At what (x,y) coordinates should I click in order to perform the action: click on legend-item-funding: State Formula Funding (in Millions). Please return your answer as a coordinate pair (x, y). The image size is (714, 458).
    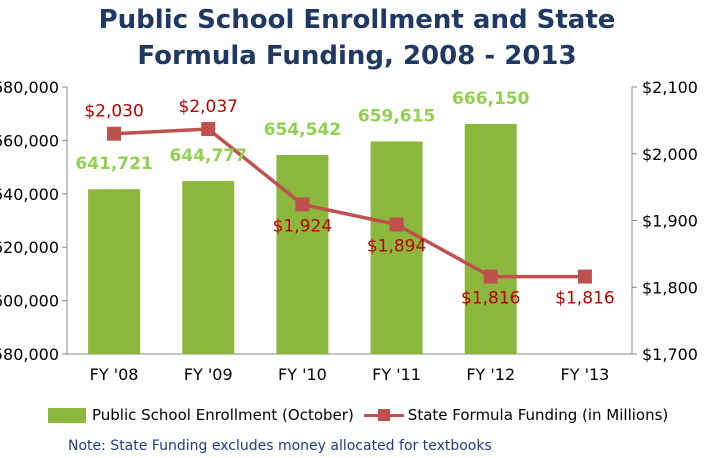
    Looking at the image, I should click on (511, 415).